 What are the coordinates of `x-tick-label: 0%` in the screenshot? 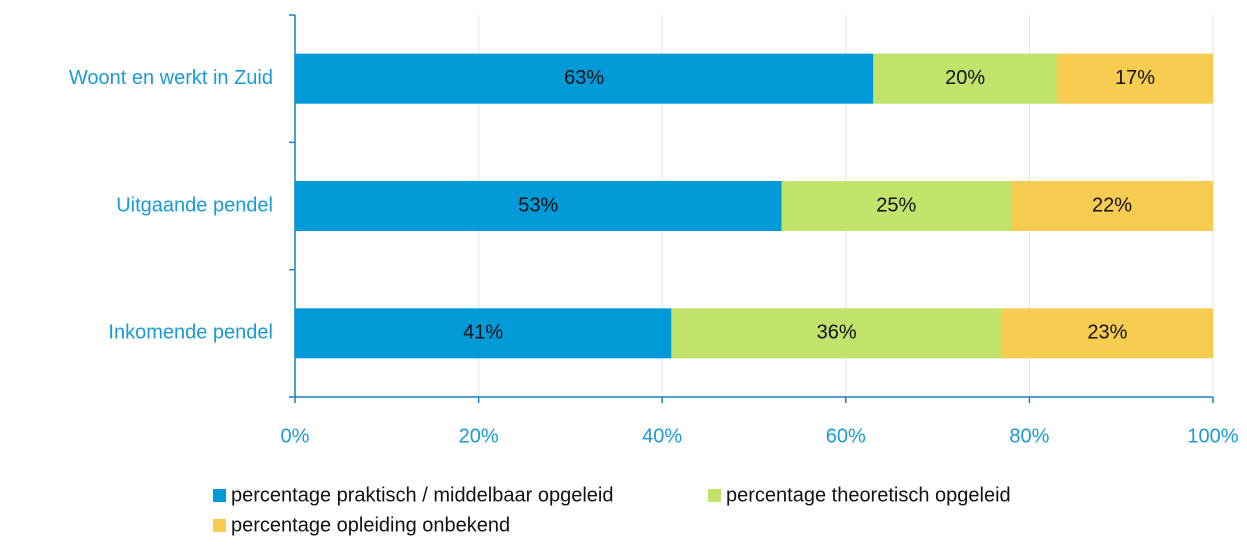 It's located at (295, 436).